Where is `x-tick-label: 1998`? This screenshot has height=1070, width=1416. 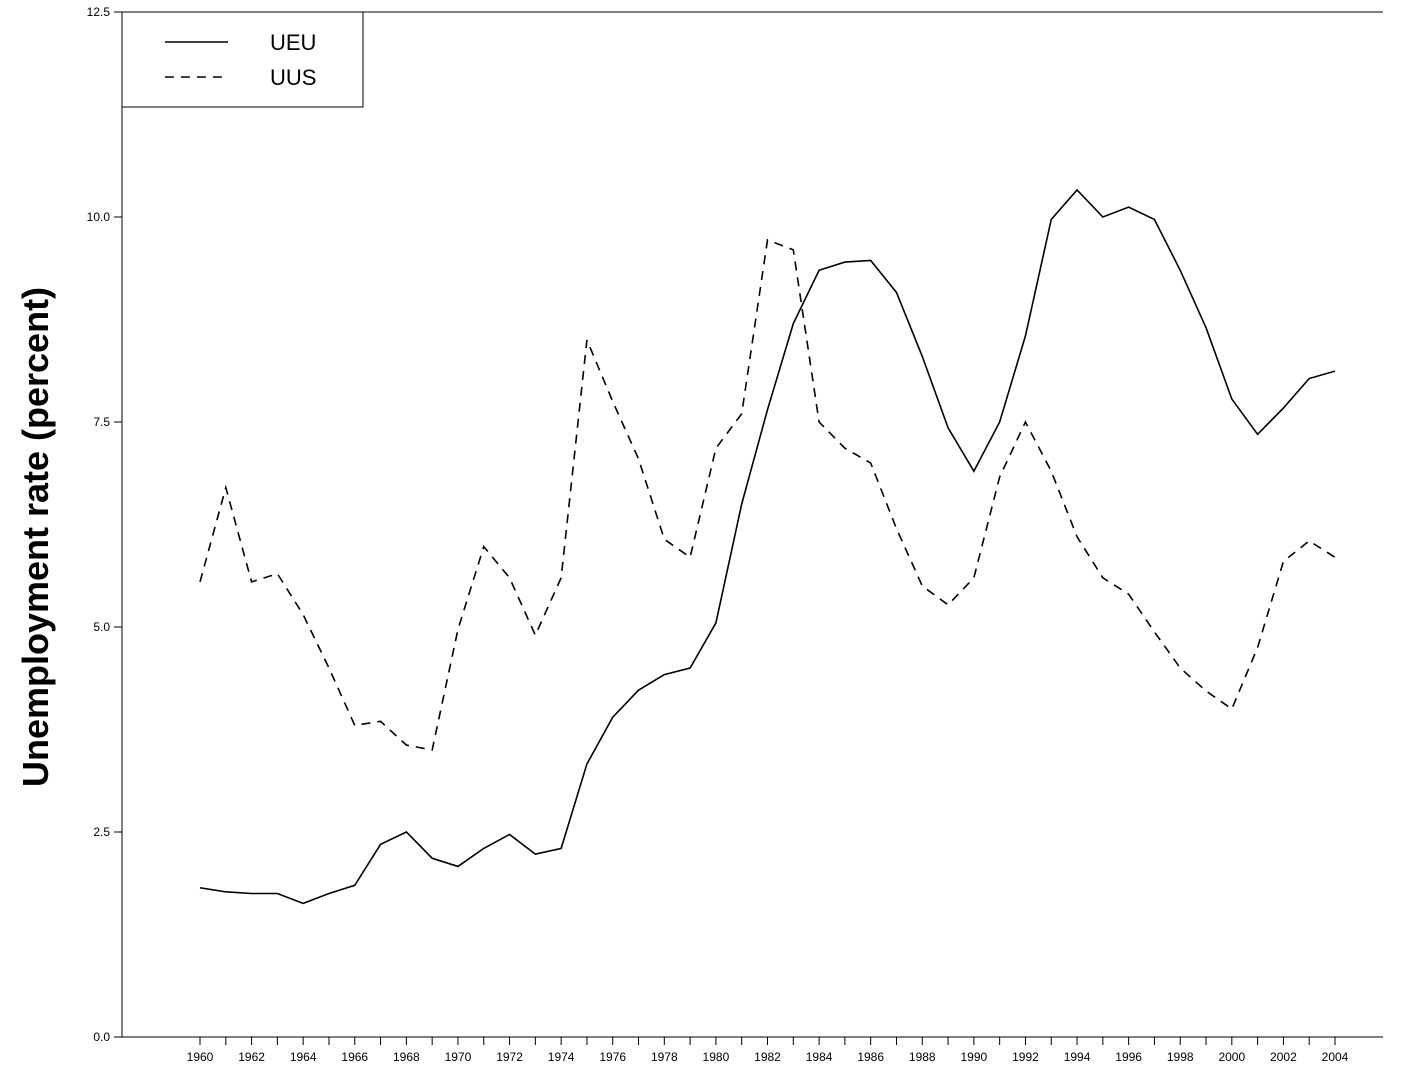
x-tick-label: 1998 is located at coordinates (1180, 1057).